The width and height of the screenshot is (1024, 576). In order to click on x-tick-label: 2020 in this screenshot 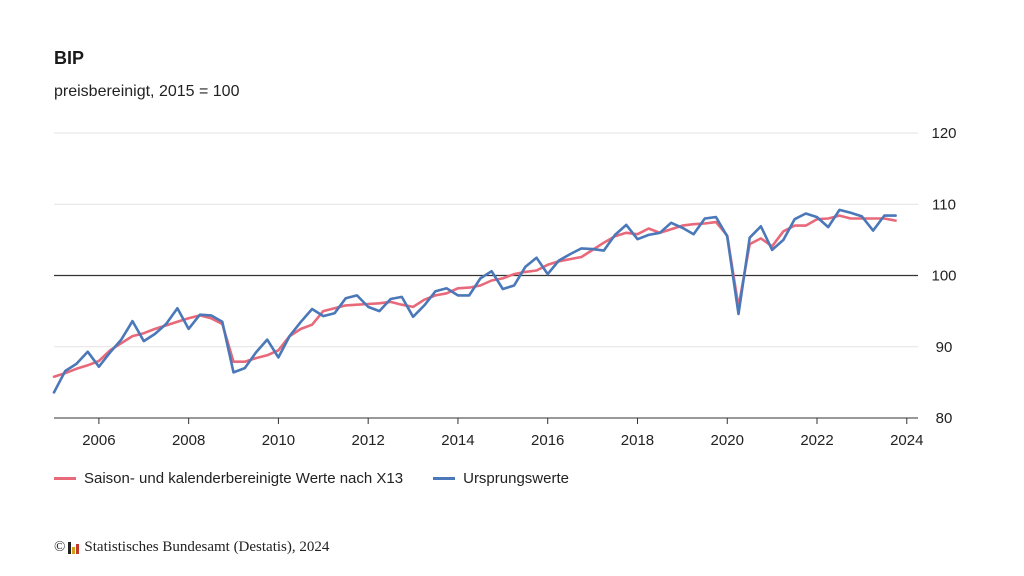, I will do `click(727, 440)`.